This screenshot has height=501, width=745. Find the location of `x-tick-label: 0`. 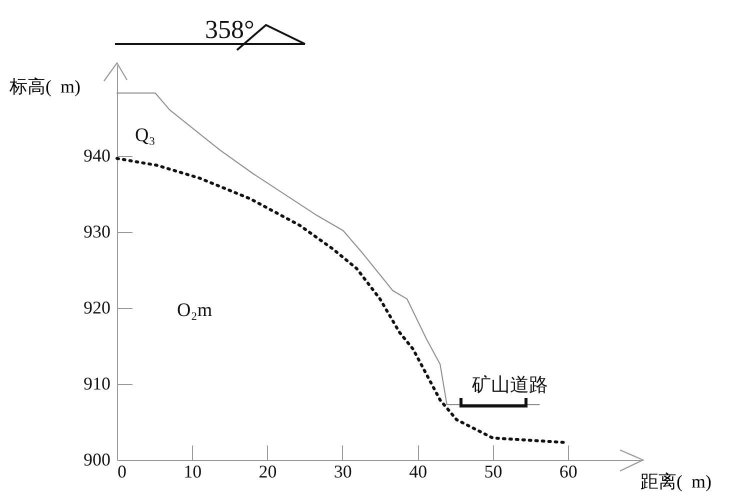

x-tick-label: 0 is located at coordinates (122, 472).